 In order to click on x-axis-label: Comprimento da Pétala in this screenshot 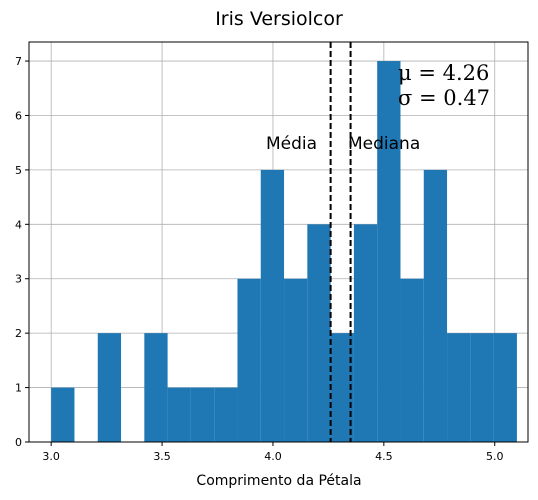, I will do `click(278, 481)`.